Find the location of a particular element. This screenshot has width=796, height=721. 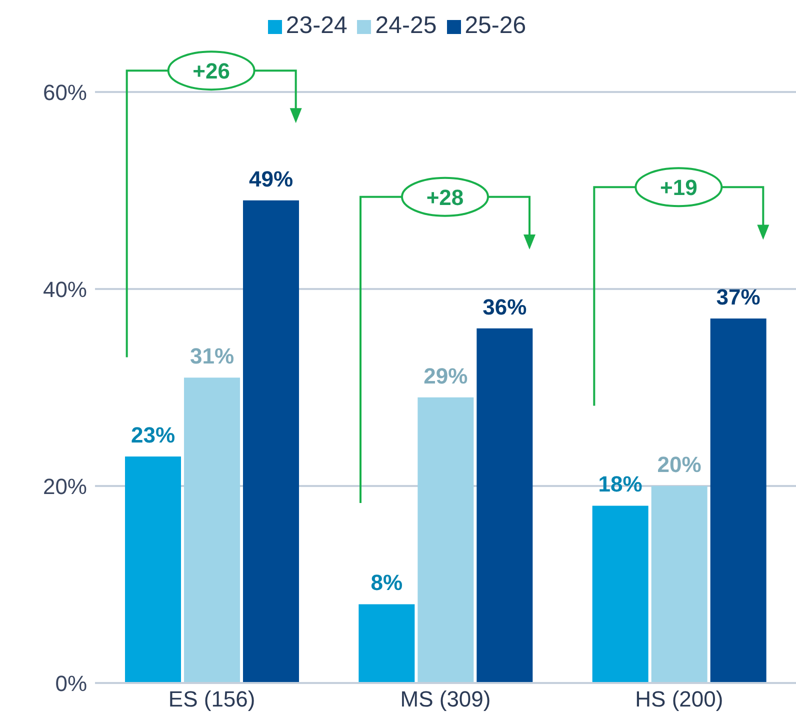

annotation: +19 is located at coordinates (679, 187).